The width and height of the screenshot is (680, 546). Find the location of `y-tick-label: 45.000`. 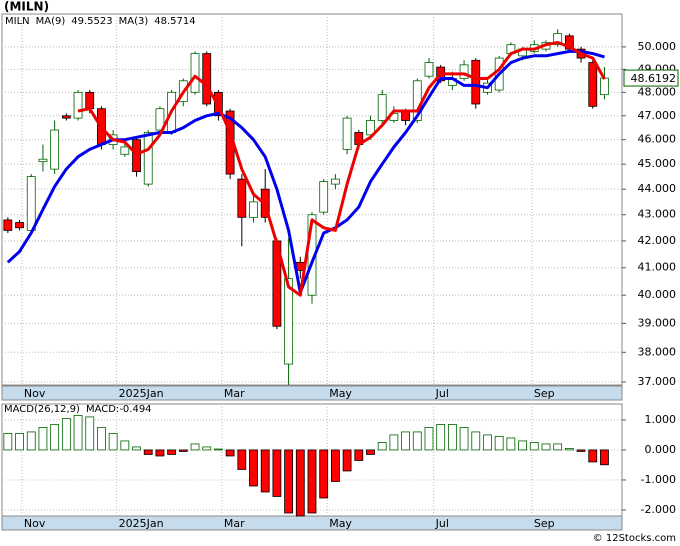

y-tick-label: 45.000 is located at coordinates (657, 163).